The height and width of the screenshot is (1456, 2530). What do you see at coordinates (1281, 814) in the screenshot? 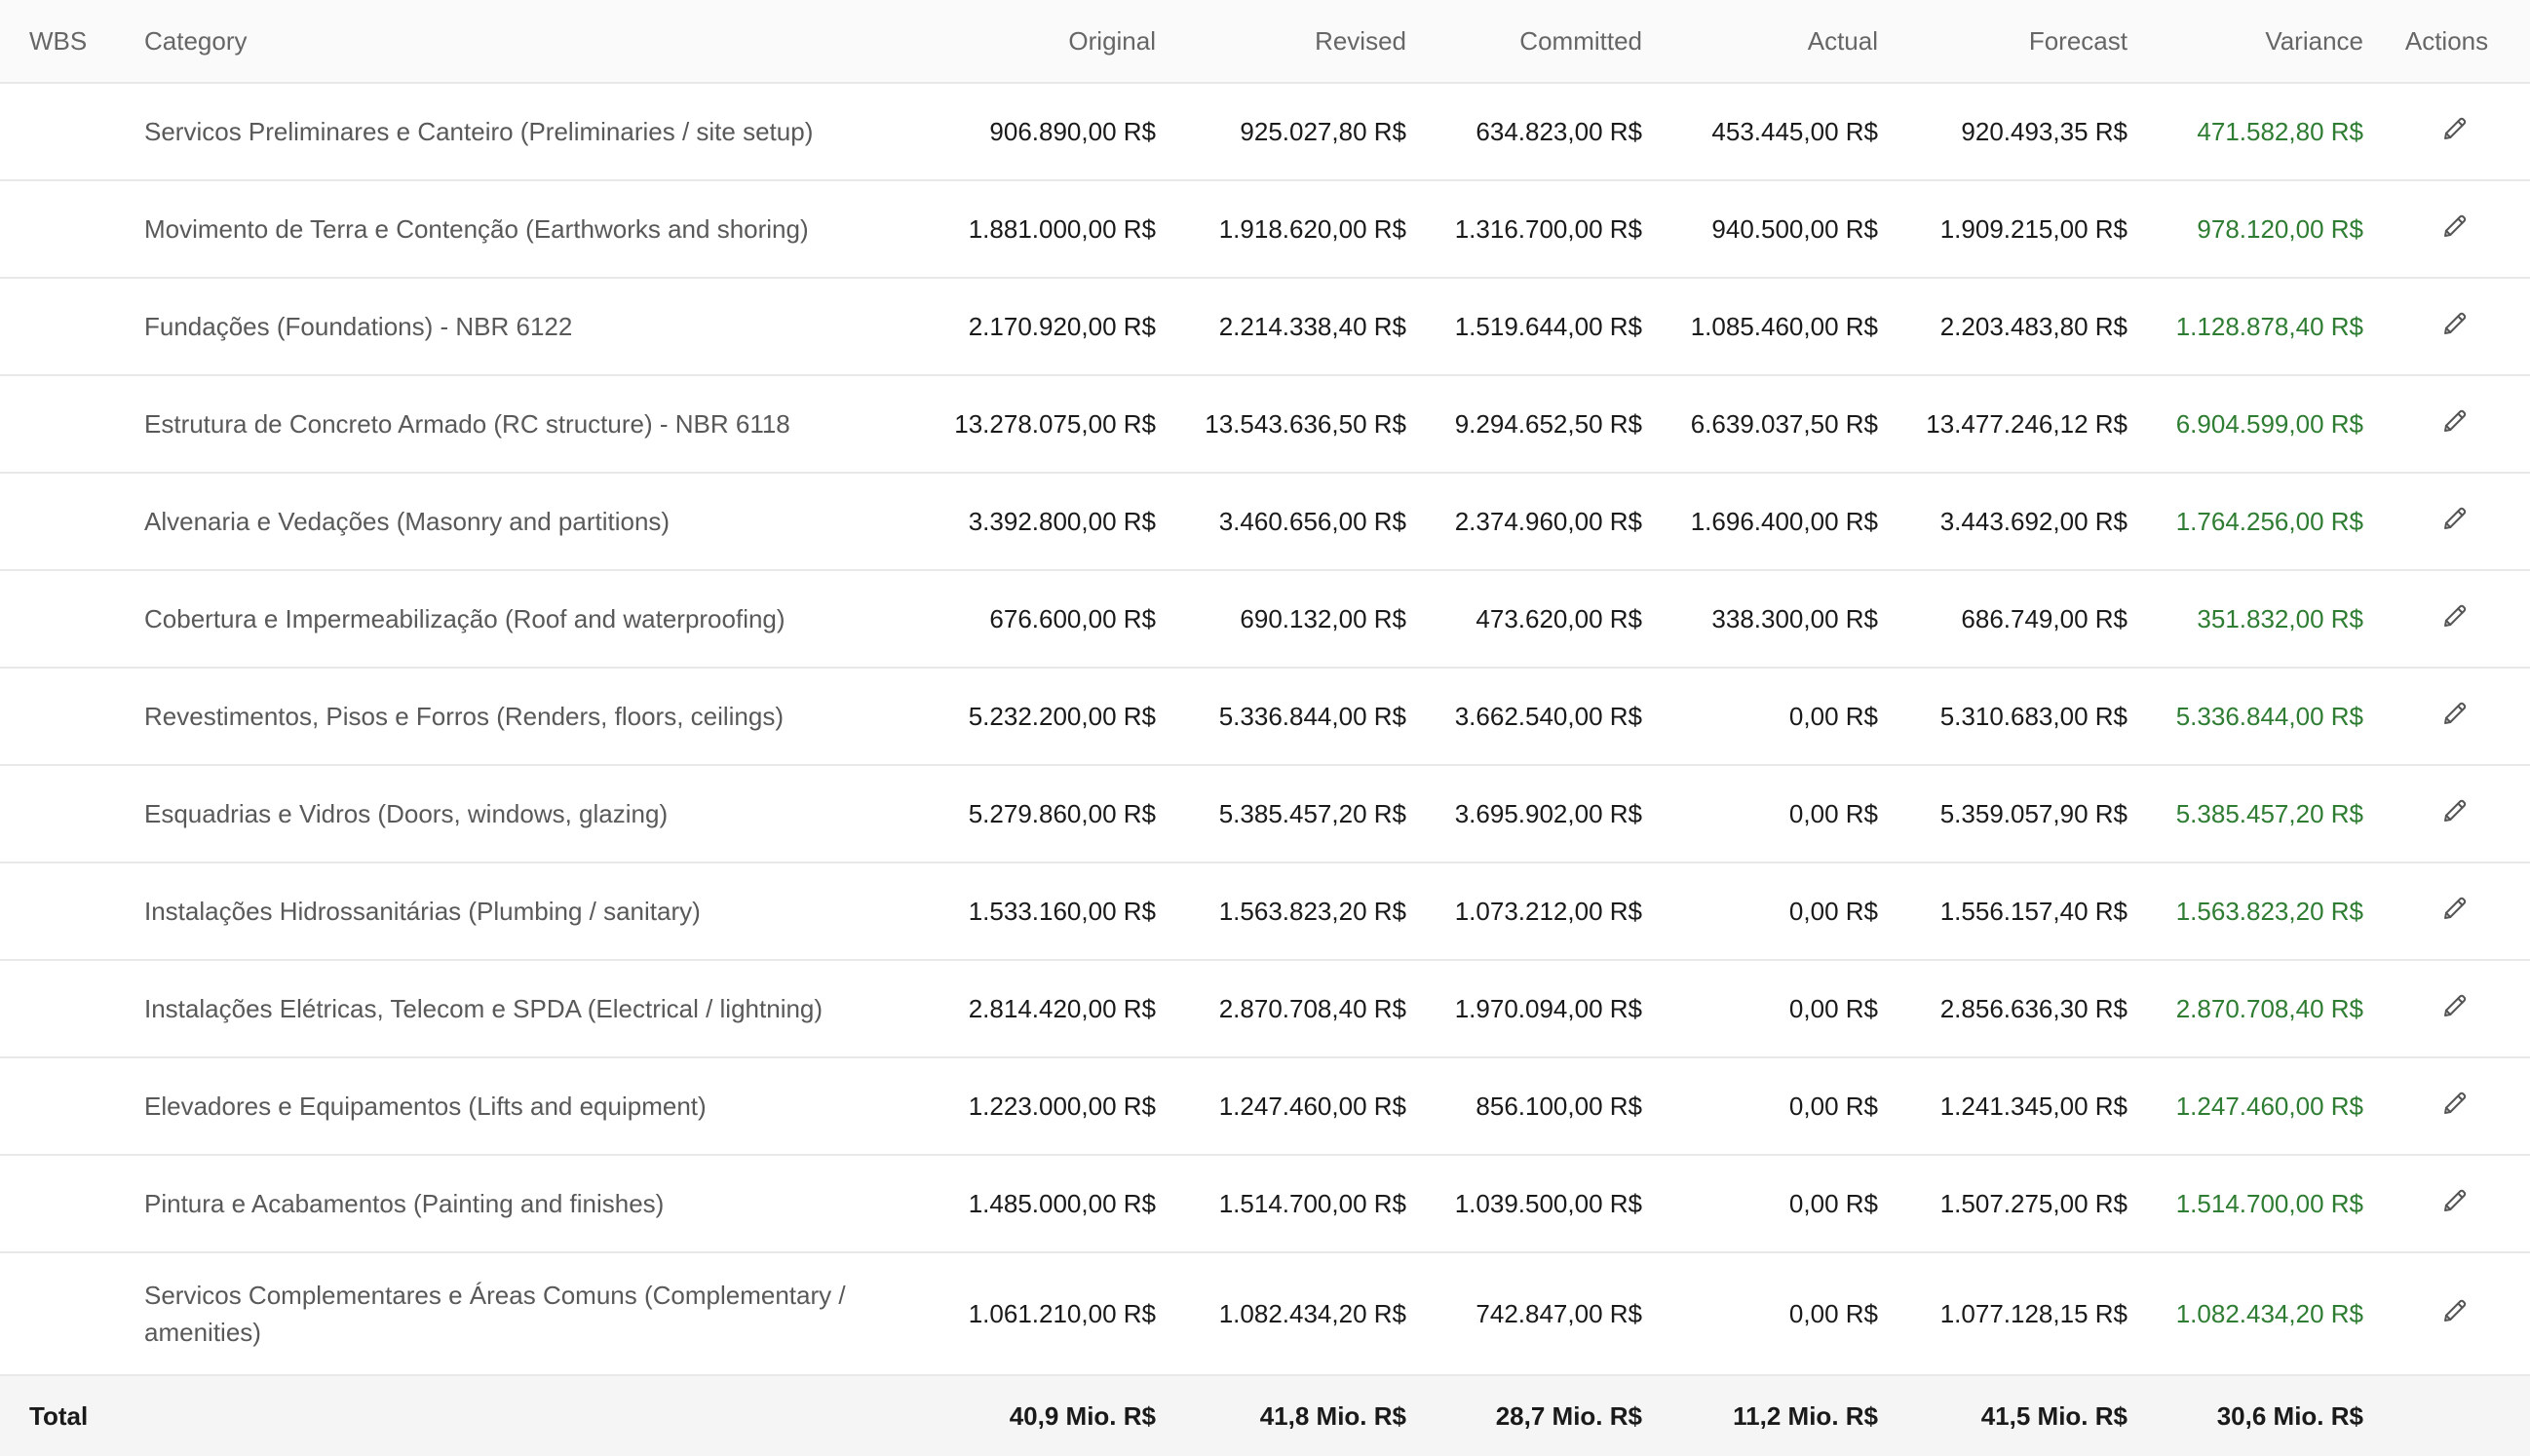
I see `revised-cell: 5.385.457,20 R$` at bounding box center [1281, 814].